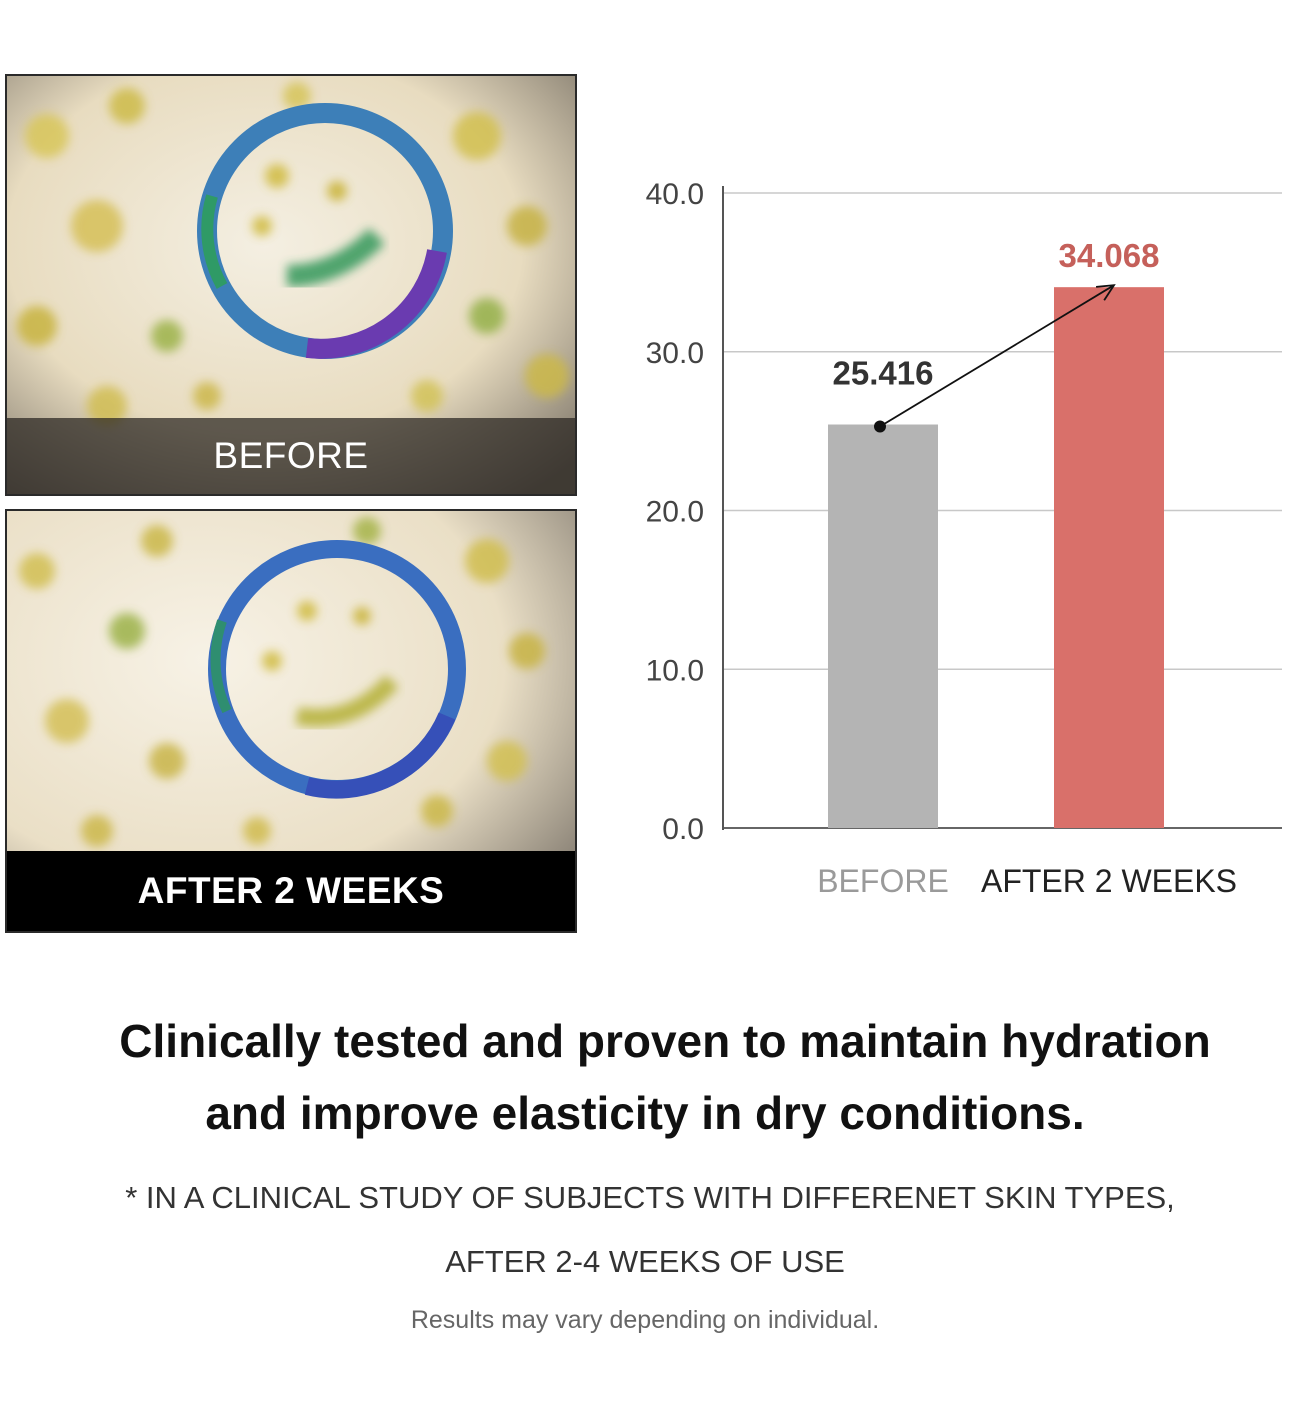  I want to click on chart-value-labels: 25.416 34.068, so click(996, 314).